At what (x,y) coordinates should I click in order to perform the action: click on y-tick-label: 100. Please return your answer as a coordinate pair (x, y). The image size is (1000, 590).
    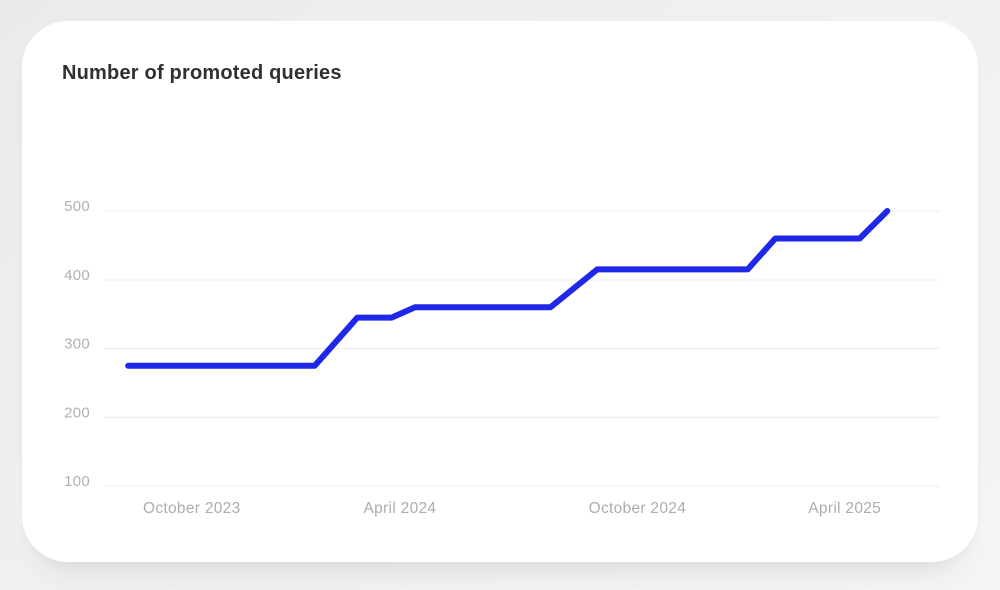
    Looking at the image, I should click on (77, 481).